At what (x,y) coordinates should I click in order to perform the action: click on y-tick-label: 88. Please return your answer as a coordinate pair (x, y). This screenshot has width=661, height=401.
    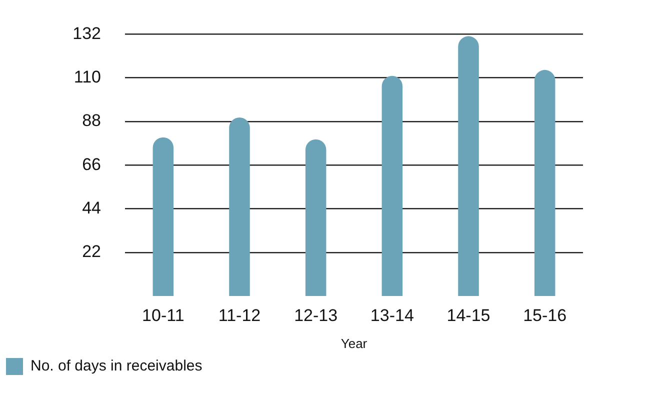
    Looking at the image, I should click on (91, 120).